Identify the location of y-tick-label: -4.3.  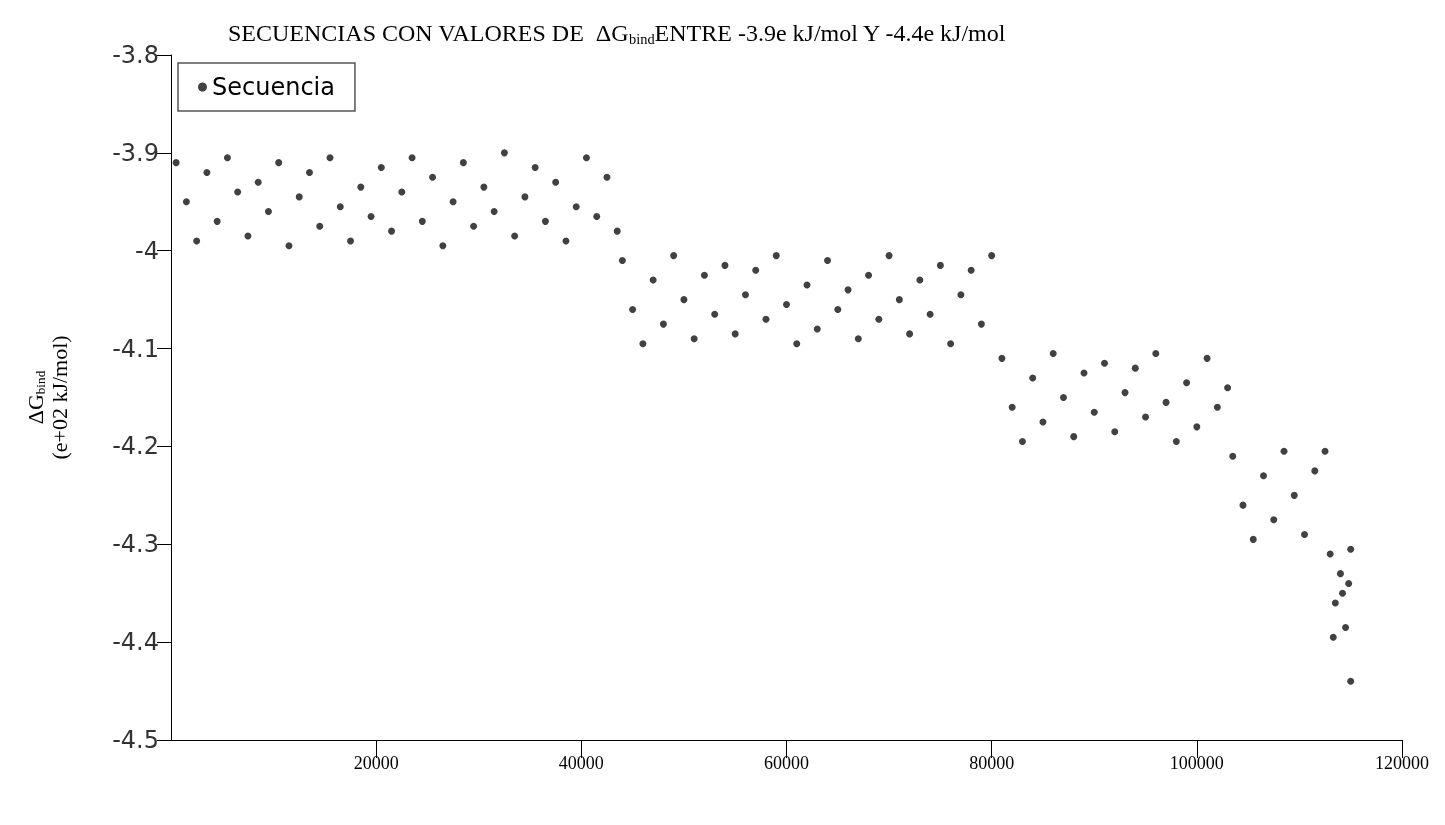
(135, 544).